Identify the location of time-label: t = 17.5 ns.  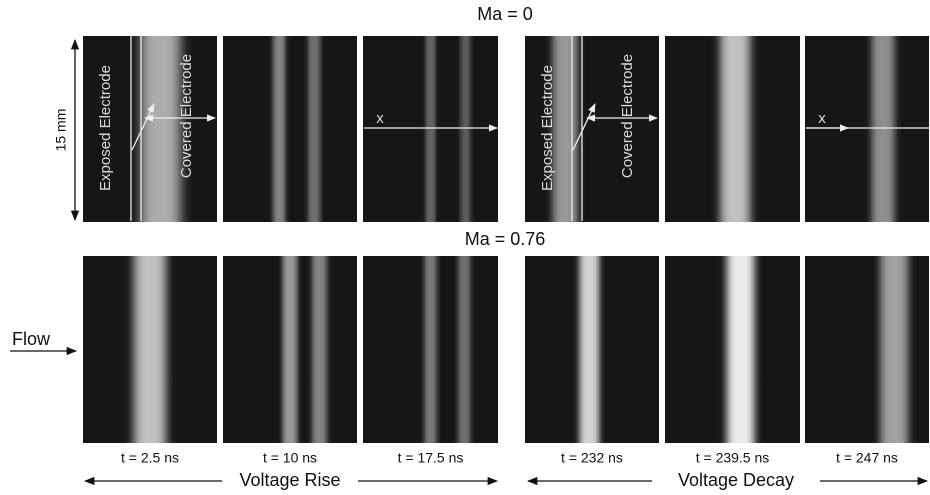
(431, 458).